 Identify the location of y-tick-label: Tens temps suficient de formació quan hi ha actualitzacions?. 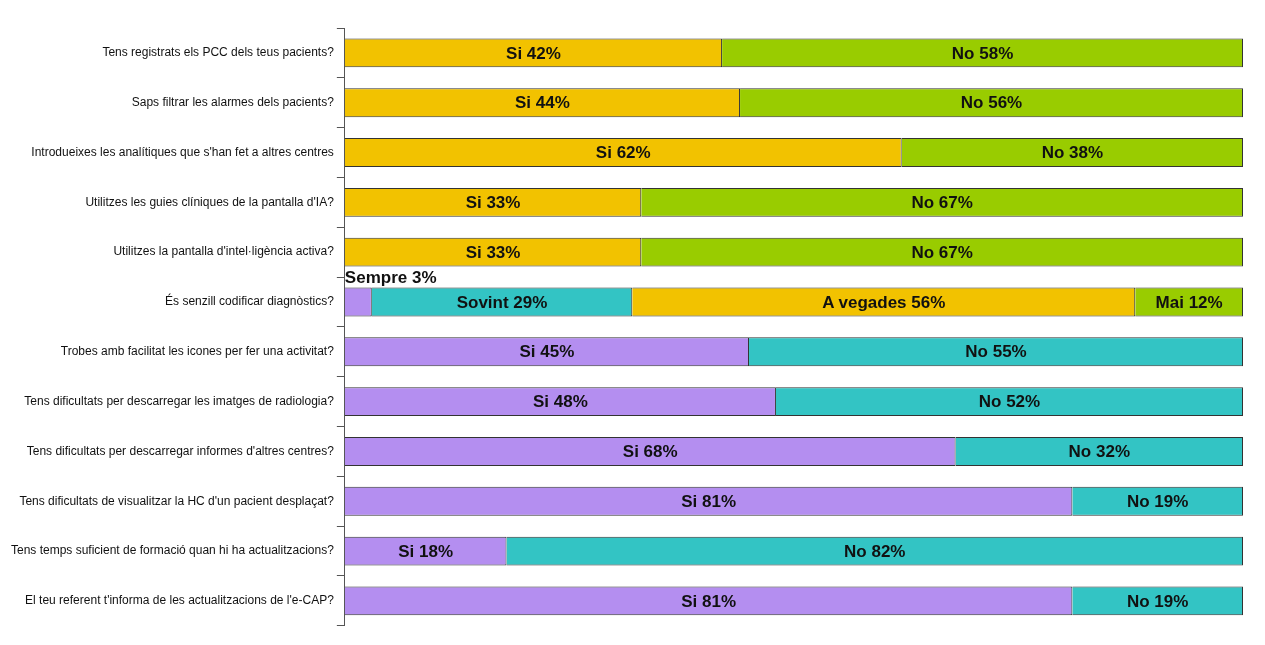
(172, 550).